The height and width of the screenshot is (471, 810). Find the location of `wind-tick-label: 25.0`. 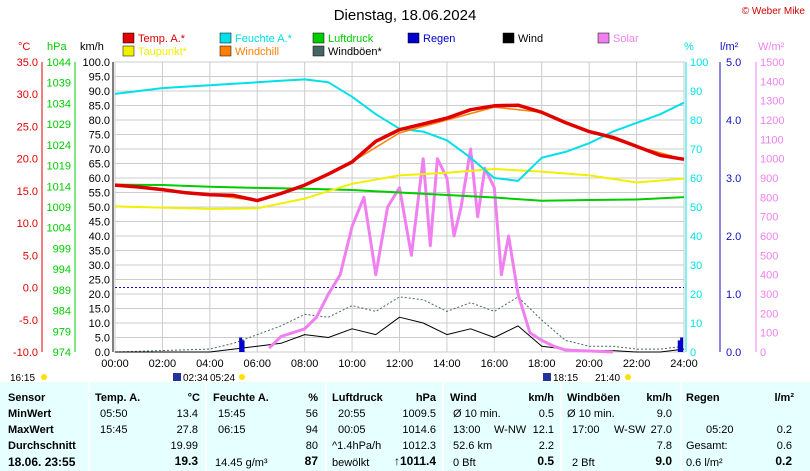

wind-tick-label: 25.0 is located at coordinates (99, 281).